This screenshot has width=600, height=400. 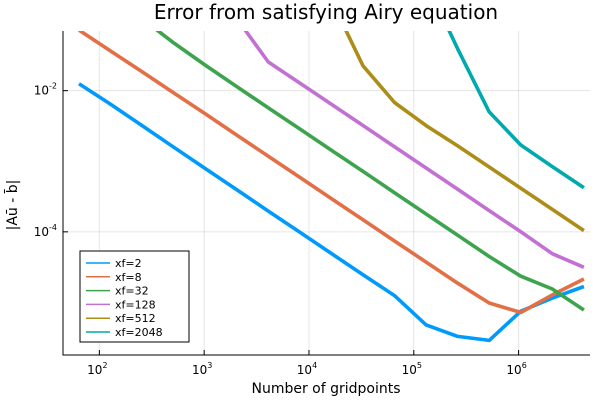 What do you see at coordinates (135, 318) in the screenshot?
I see `legend-label: xf=512` at bounding box center [135, 318].